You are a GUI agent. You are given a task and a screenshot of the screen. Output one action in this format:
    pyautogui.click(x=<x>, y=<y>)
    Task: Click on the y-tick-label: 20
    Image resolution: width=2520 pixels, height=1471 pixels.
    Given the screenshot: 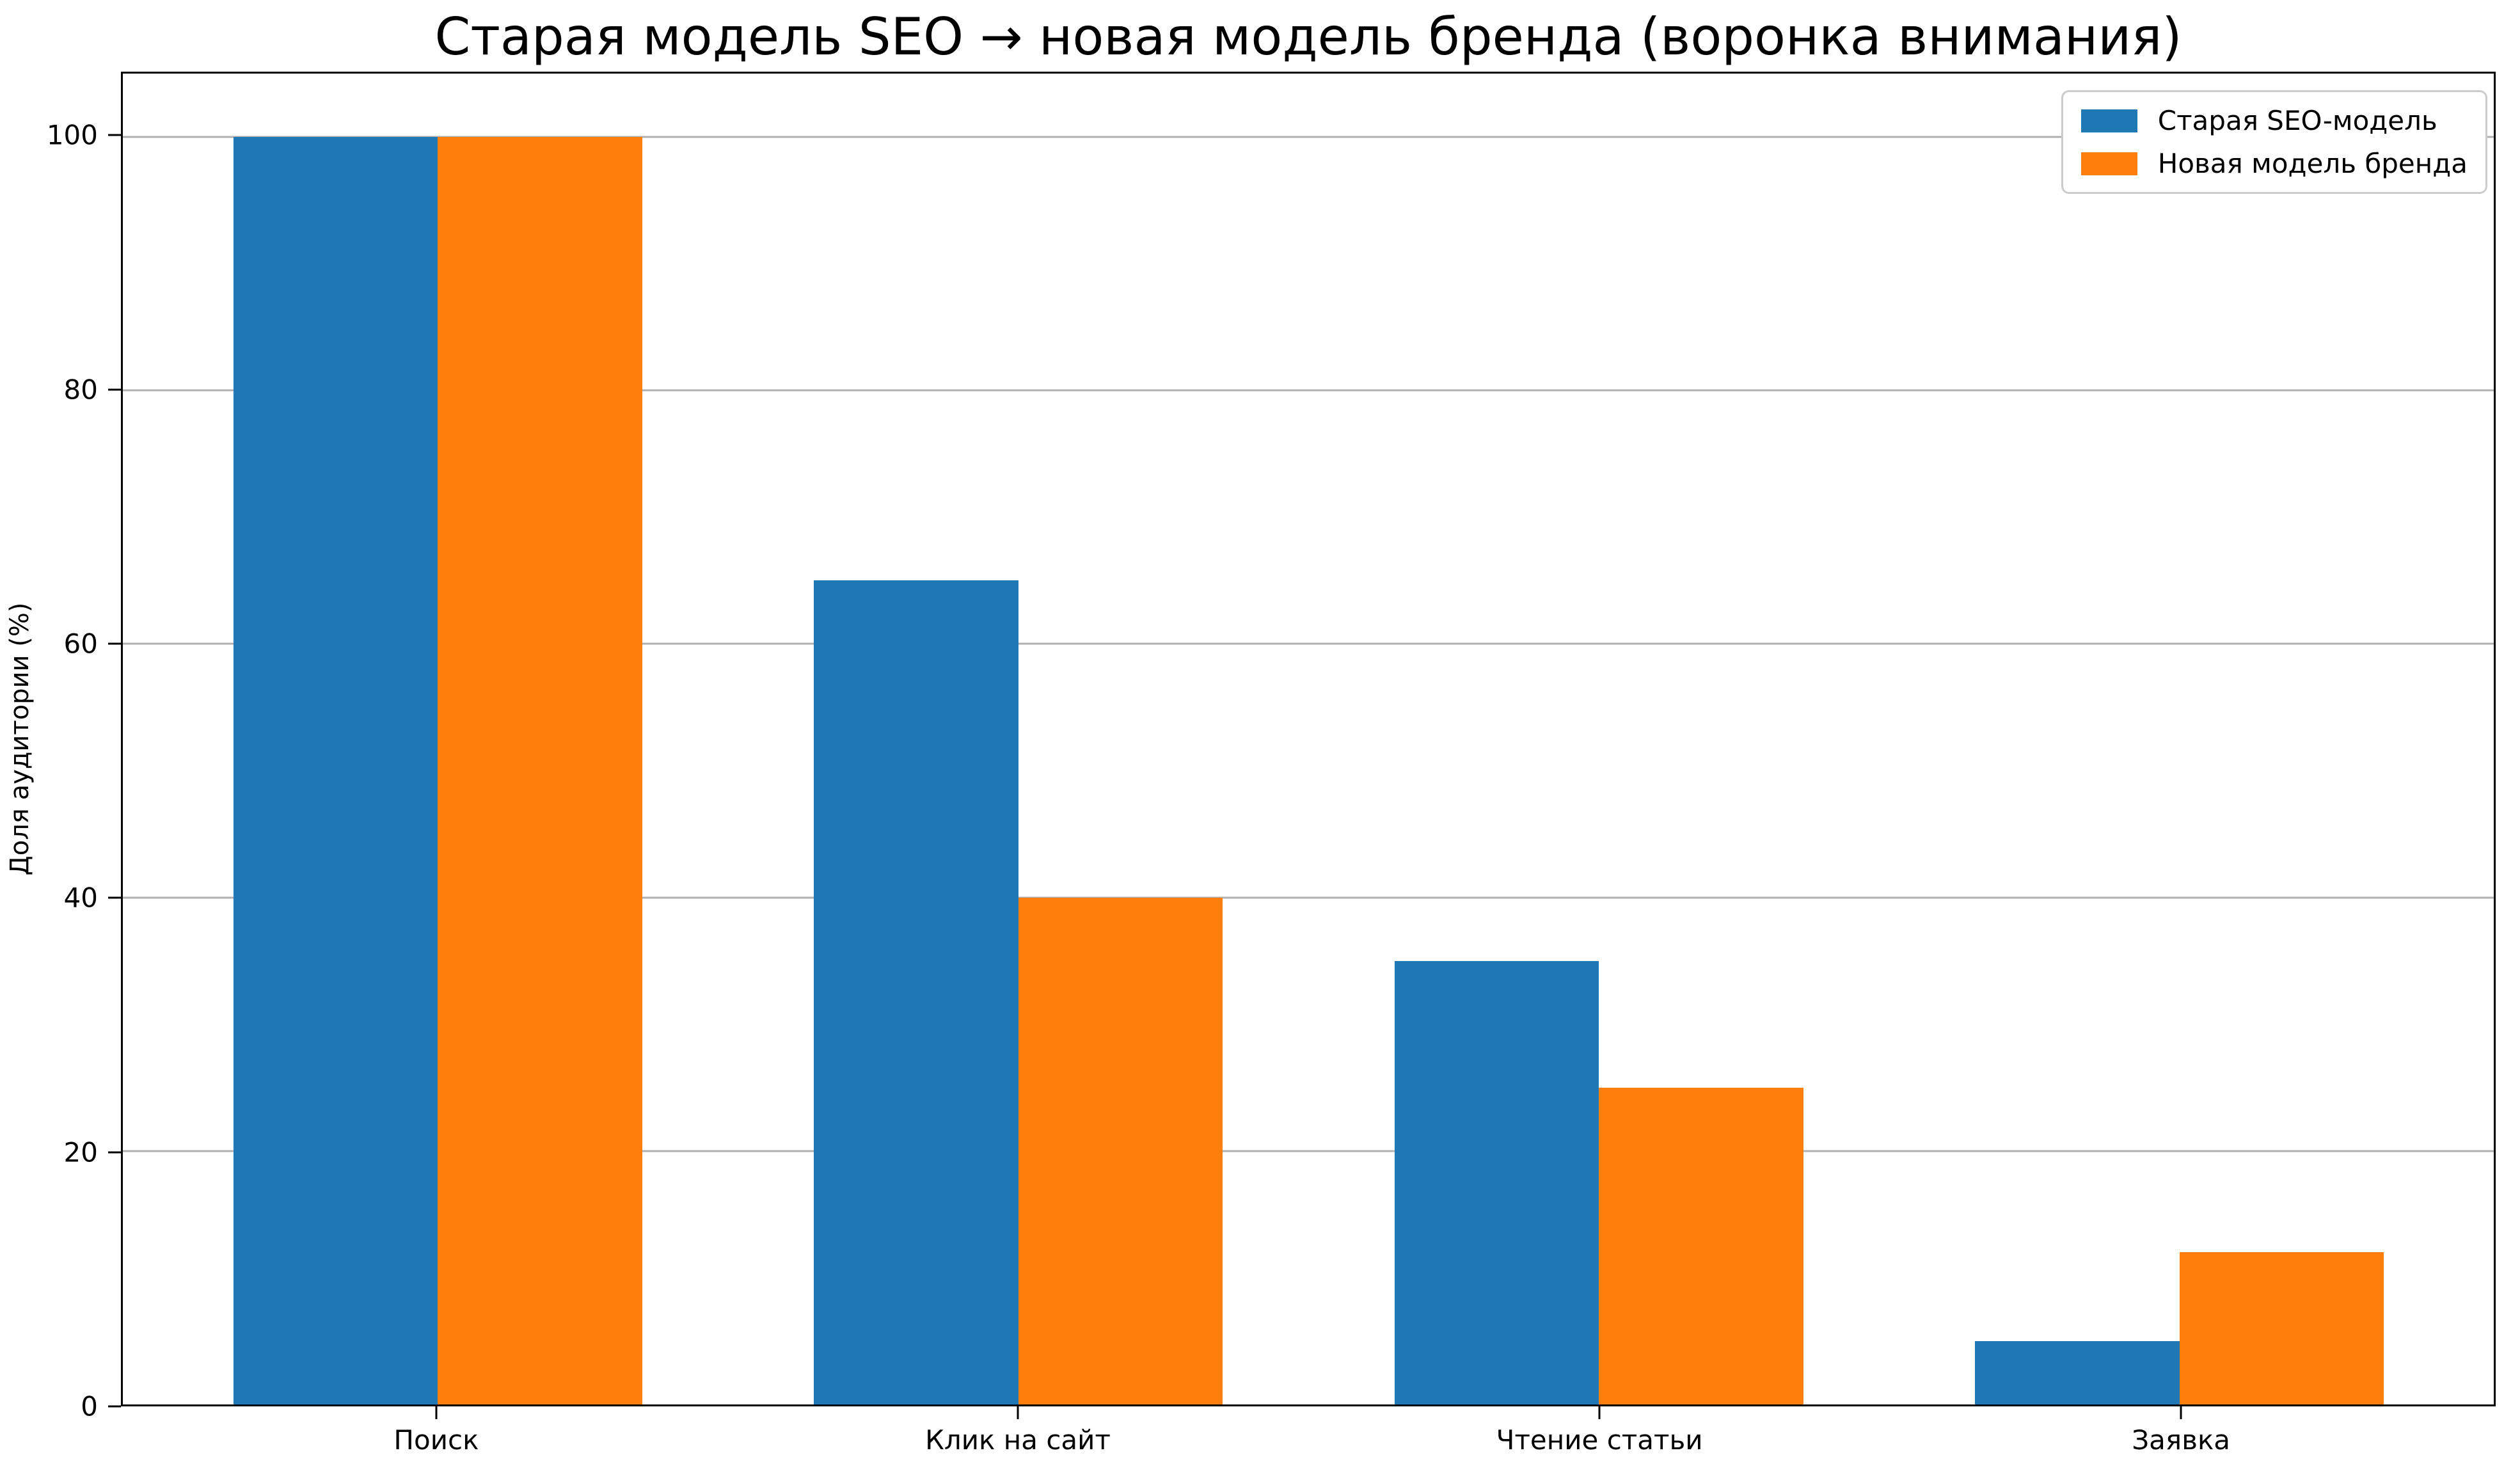 What is the action you would take?
    pyautogui.click(x=80, y=1152)
    